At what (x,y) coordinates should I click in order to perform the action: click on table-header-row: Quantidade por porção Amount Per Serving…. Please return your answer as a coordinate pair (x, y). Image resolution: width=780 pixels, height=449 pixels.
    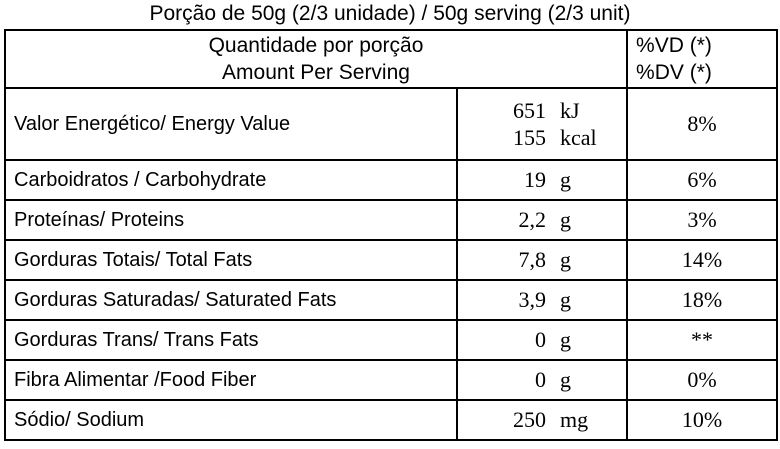
    Looking at the image, I should click on (391, 59).